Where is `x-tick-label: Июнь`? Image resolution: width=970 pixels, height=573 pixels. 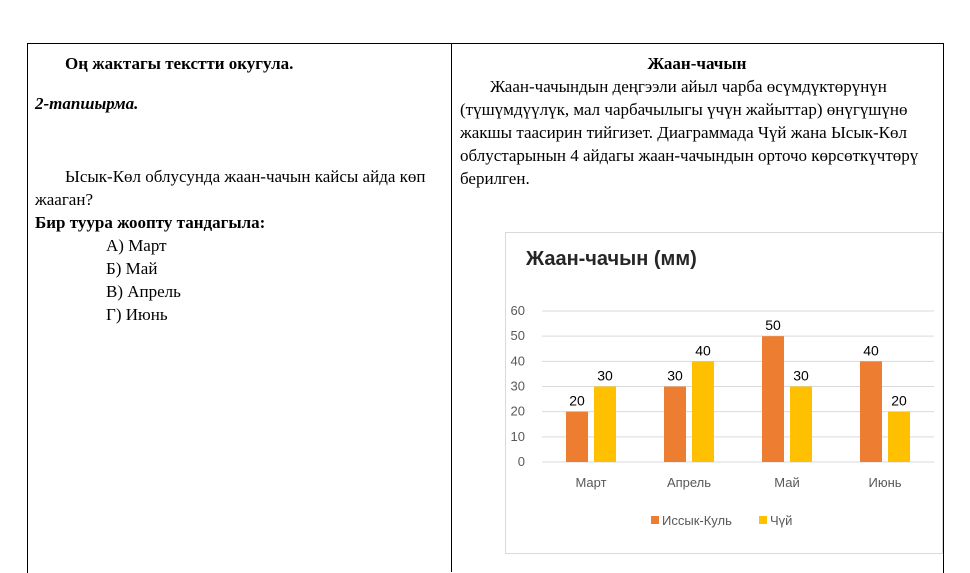
x-tick-label: Июнь is located at coordinates (884, 482).